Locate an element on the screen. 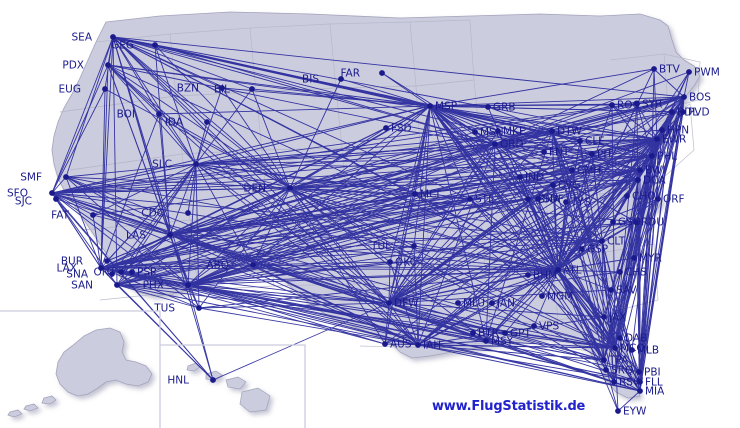 The image size is (740, 428). airport-label-sea: SEA is located at coordinates (82, 38).